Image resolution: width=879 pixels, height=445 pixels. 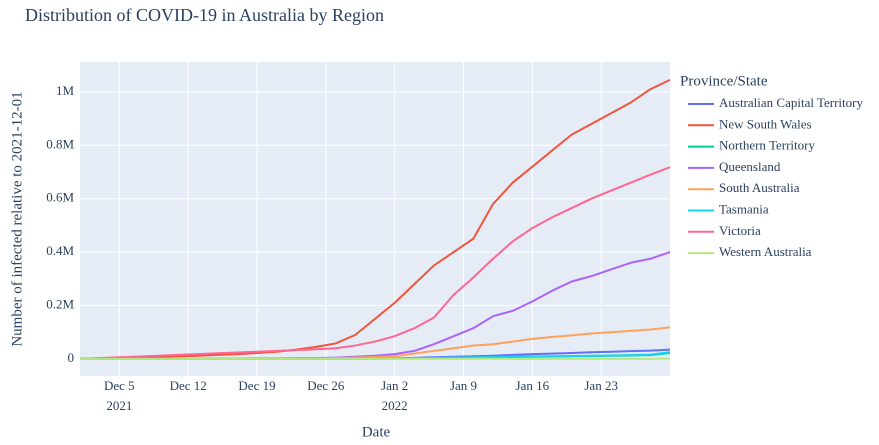 What do you see at coordinates (767, 145) in the screenshot?
I see `legend-label: Northern Territory` at bounding box center [767, 145].